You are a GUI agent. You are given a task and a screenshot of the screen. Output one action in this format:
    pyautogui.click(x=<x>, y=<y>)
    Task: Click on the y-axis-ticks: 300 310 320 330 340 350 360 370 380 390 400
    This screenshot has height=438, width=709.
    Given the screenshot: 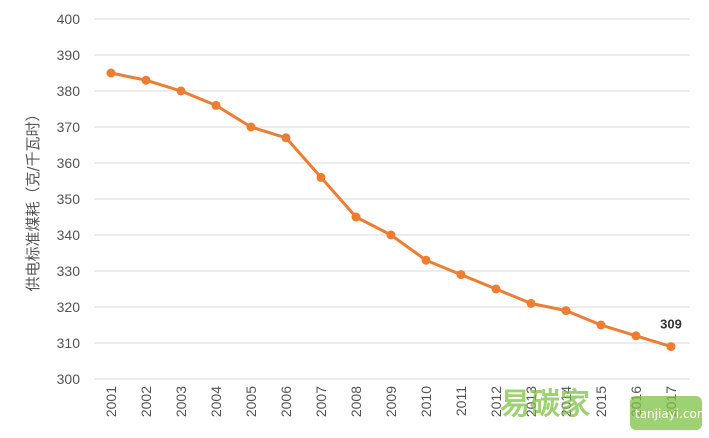 What is the action you would take?
    pyautogui.click(x=69, y=199)
    